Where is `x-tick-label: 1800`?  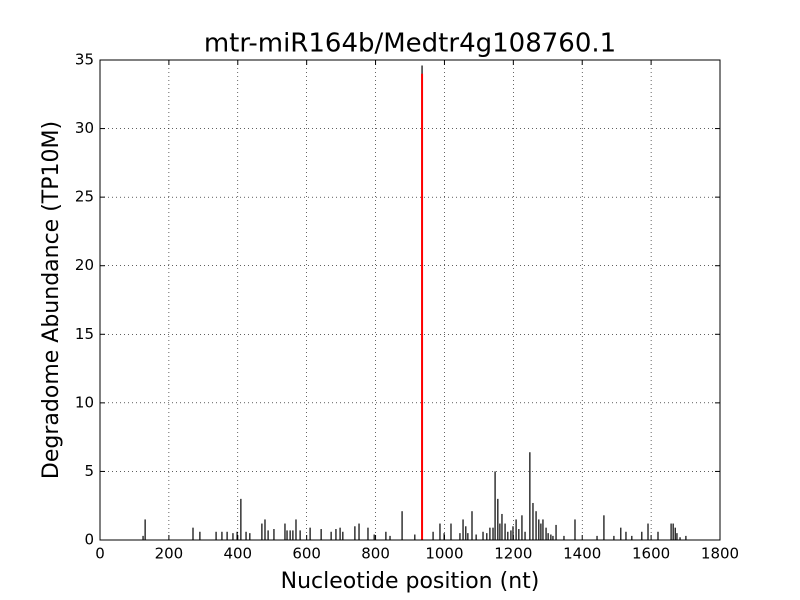
x-tick-label: 1800 is located at coordinates (720, 554).